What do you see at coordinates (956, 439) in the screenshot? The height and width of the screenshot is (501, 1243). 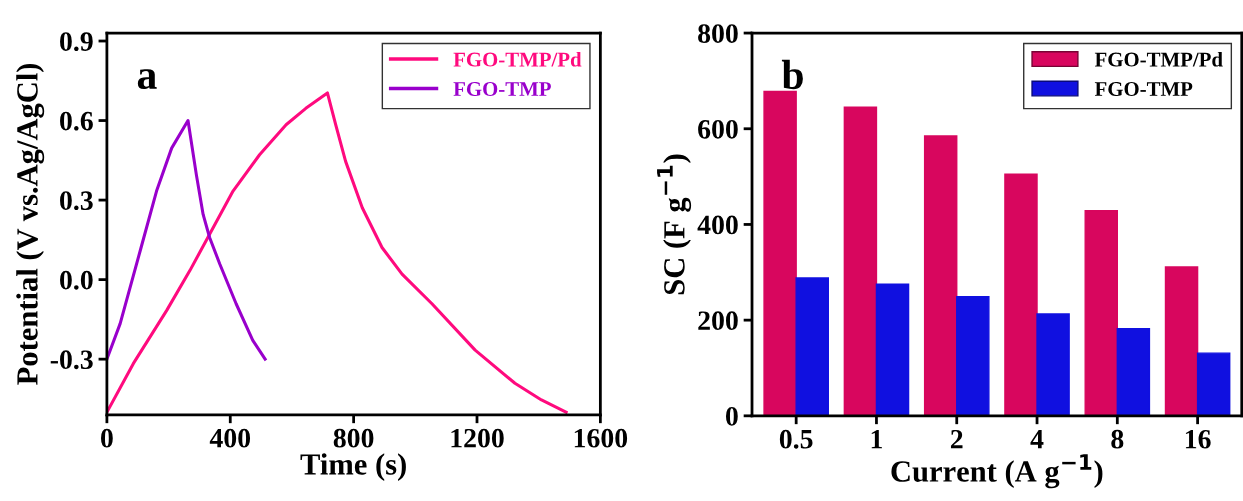 I see `x-tick-label: 2` at bounding box center [956, 439].